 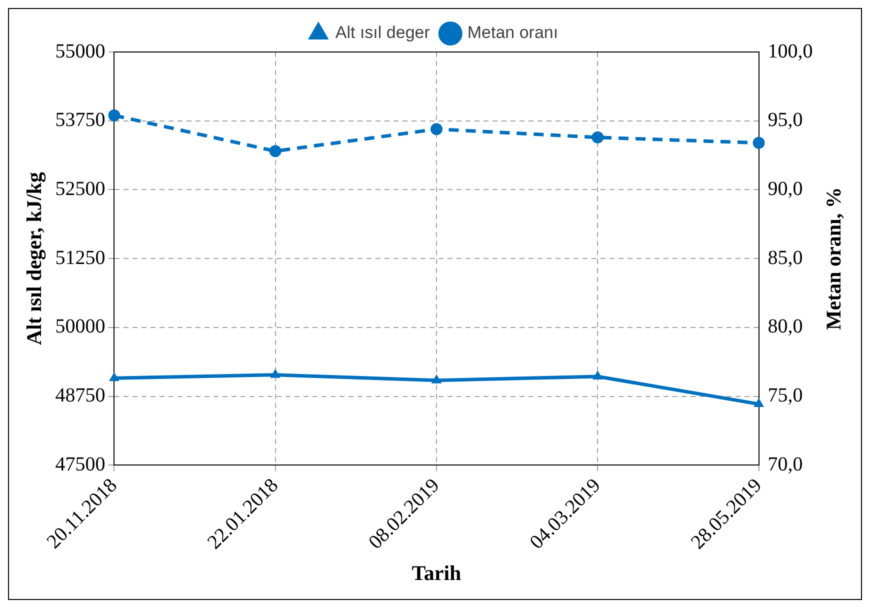 What do you see at coordinates (785, 120) in the screenshot?
I see `y2-tick-label: 95,0` at bounding box center [785, 120].